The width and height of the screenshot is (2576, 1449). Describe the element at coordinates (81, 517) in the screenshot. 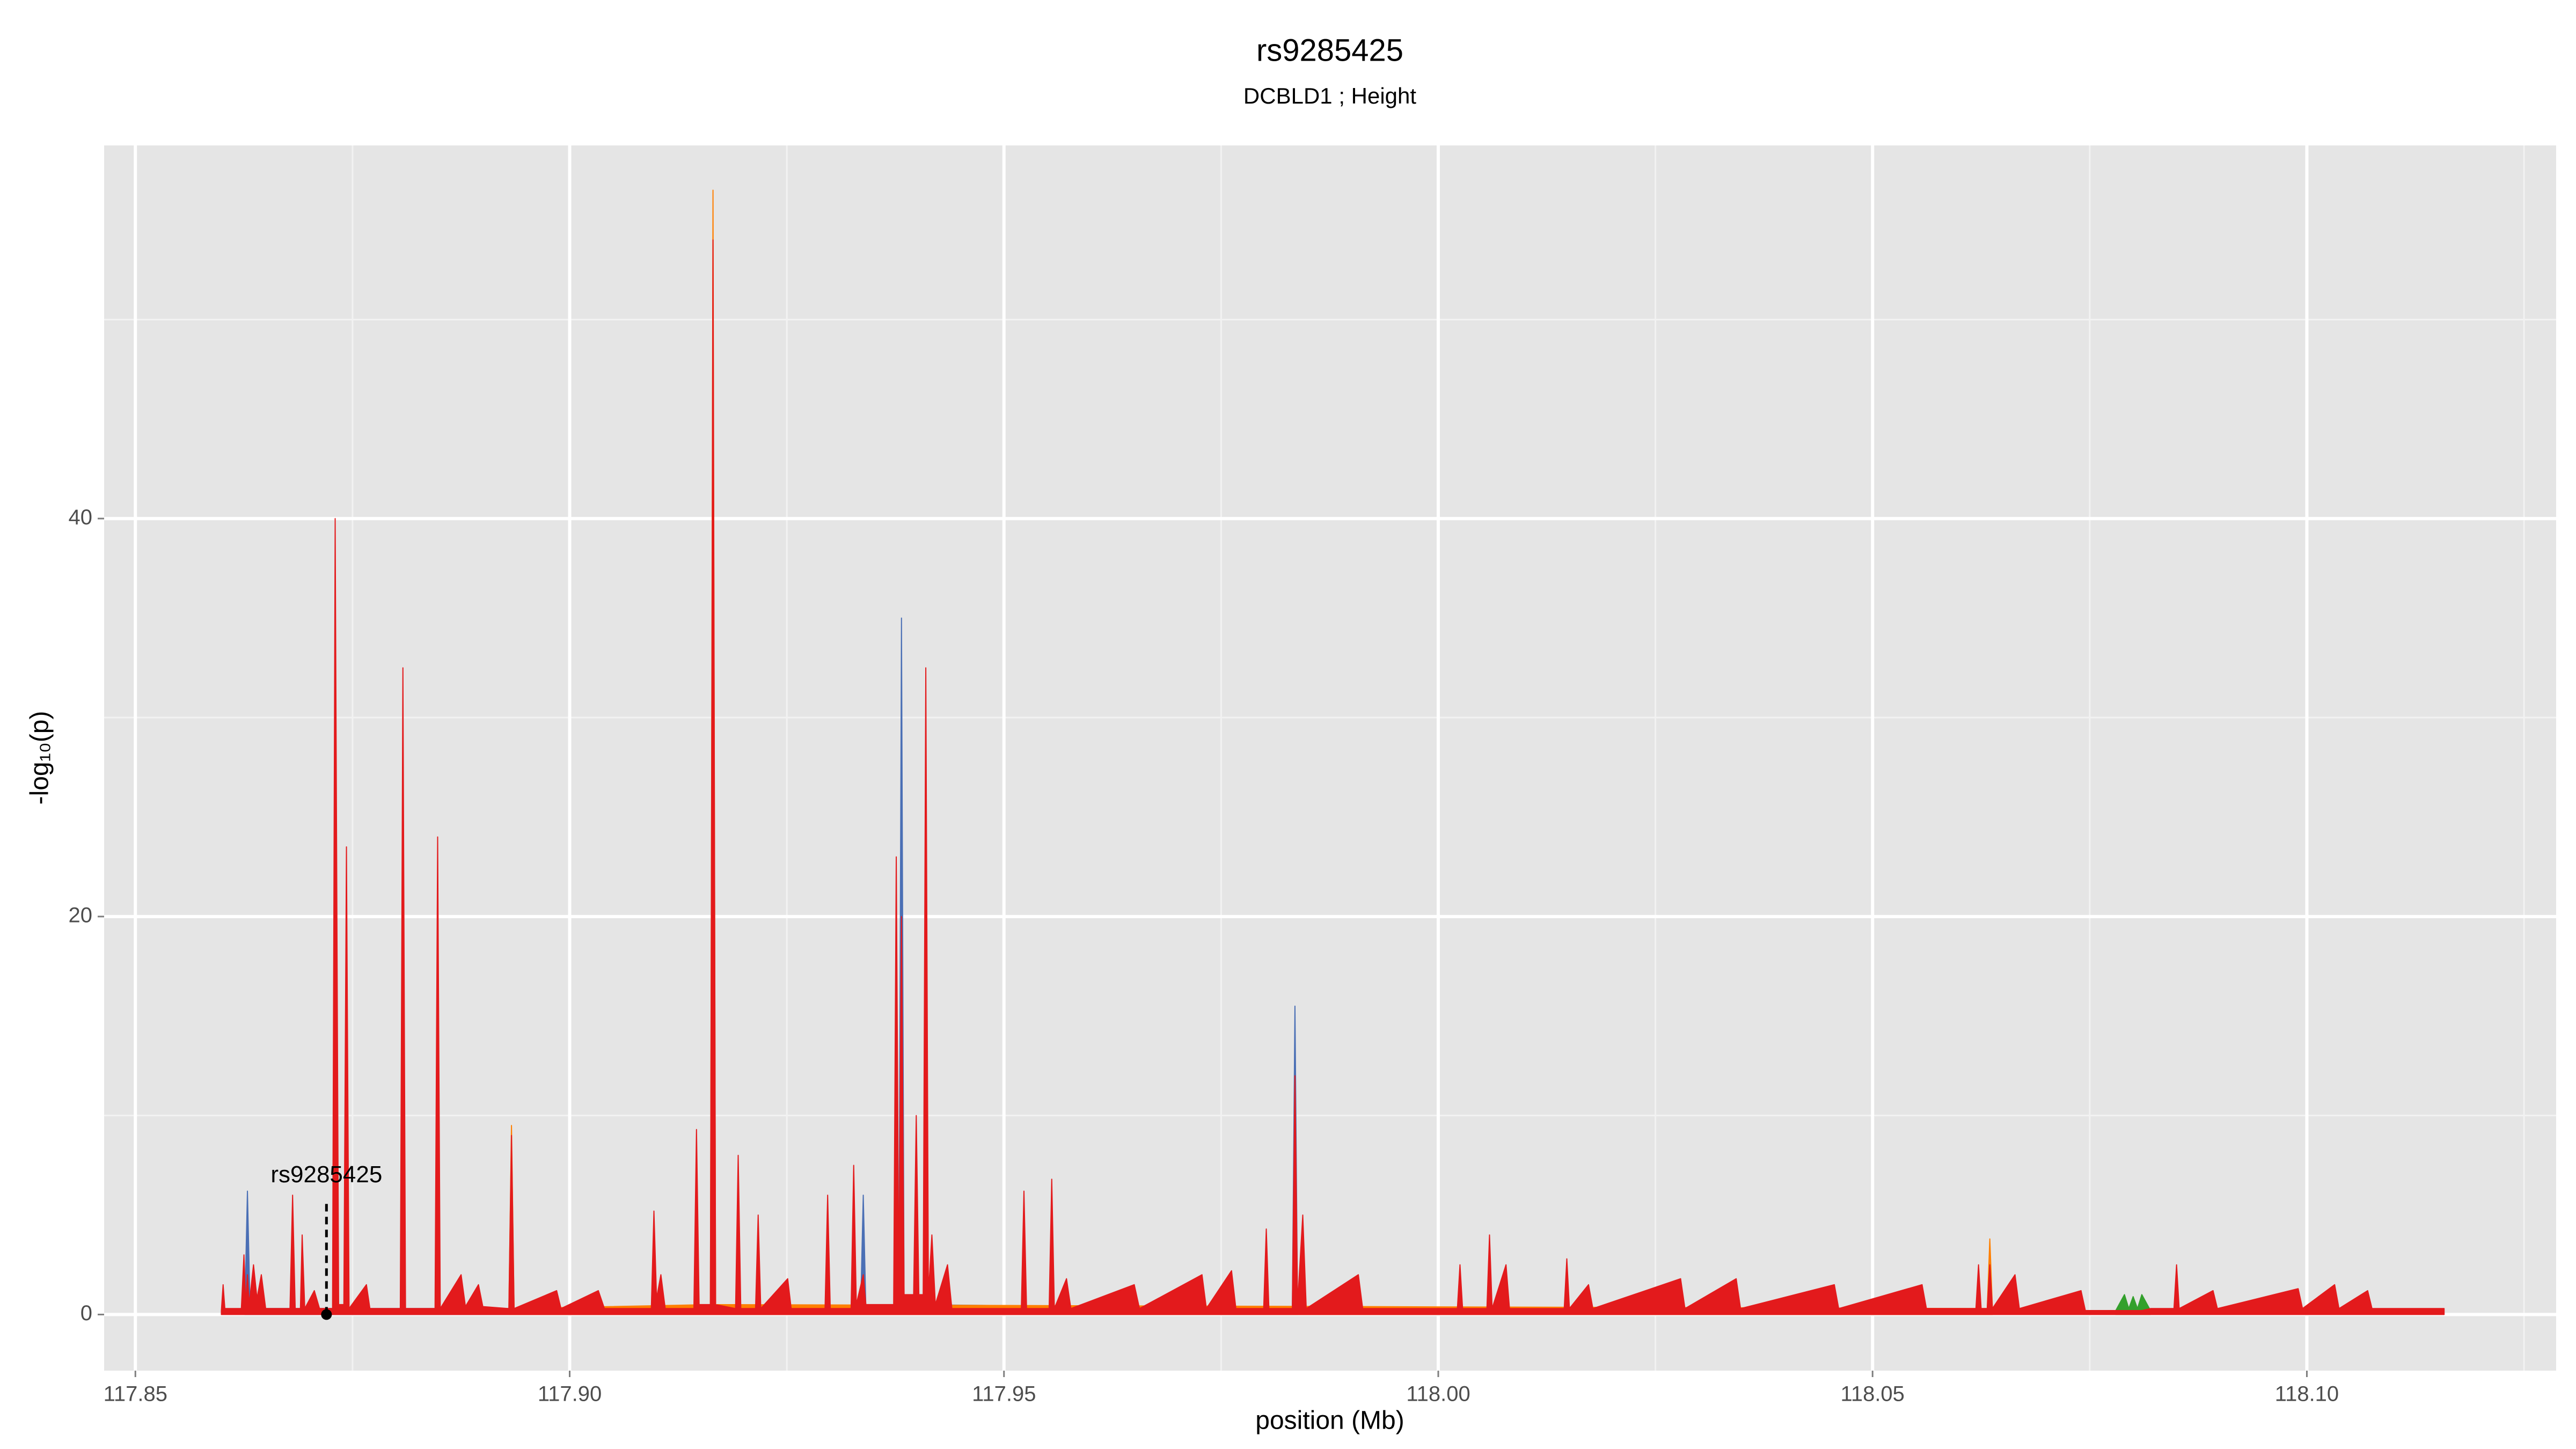

I see `y-tick-label: 40` at that location.